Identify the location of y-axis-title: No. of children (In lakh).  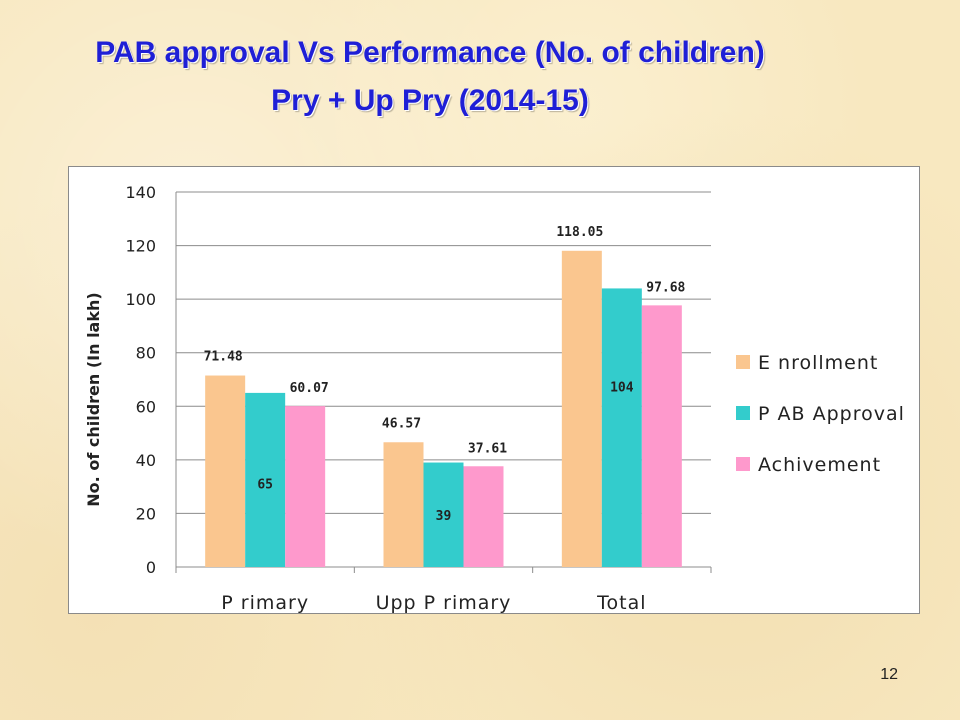
(93, 399).